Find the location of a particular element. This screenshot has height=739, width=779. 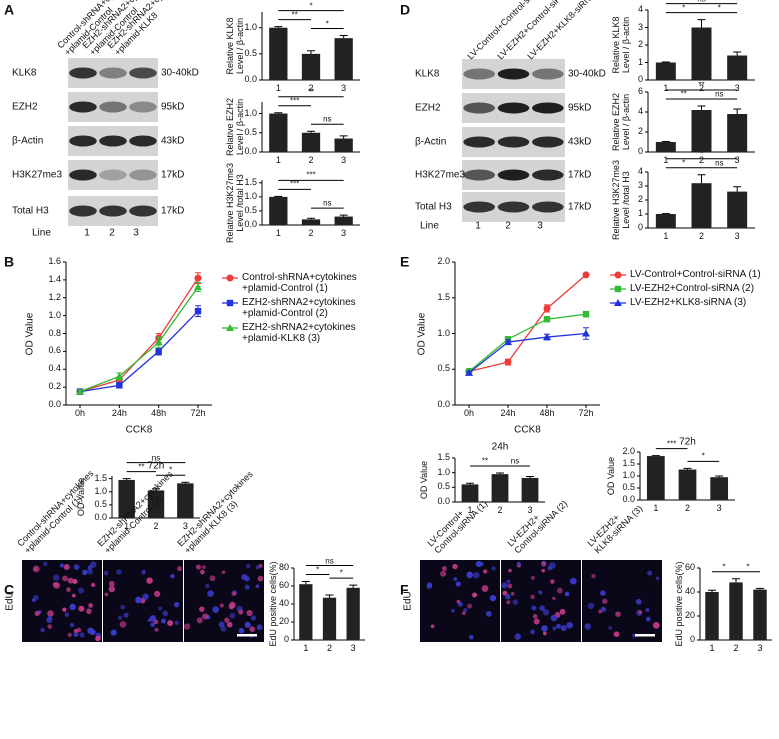

panel-letter: C is located at coordinates (9, 589).